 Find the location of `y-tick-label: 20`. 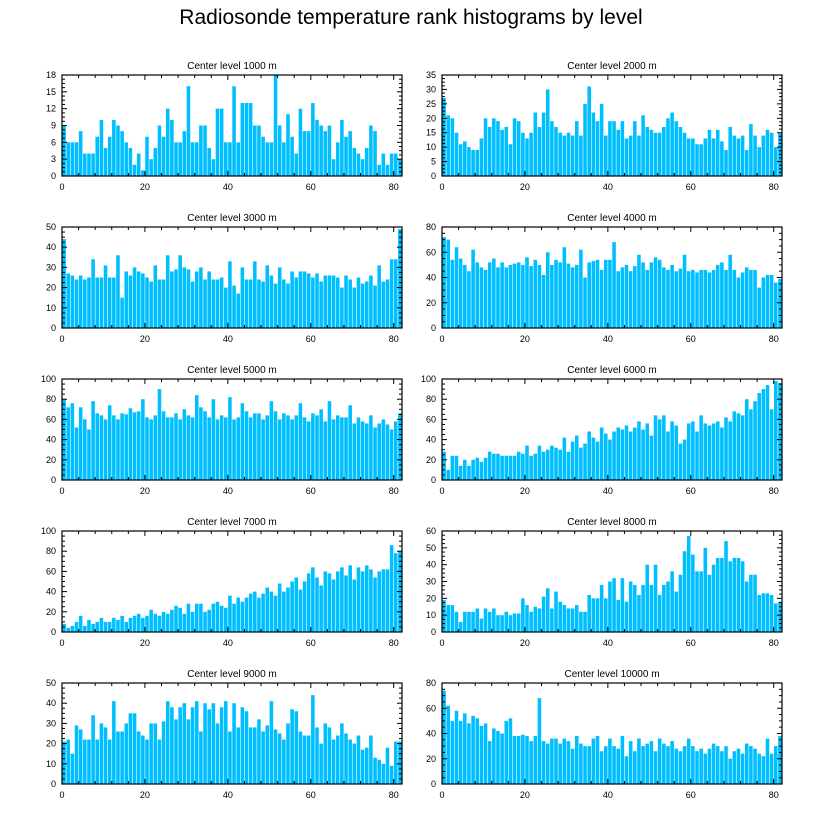

y-tick-label: 20 is located at coordinates (431, 460).